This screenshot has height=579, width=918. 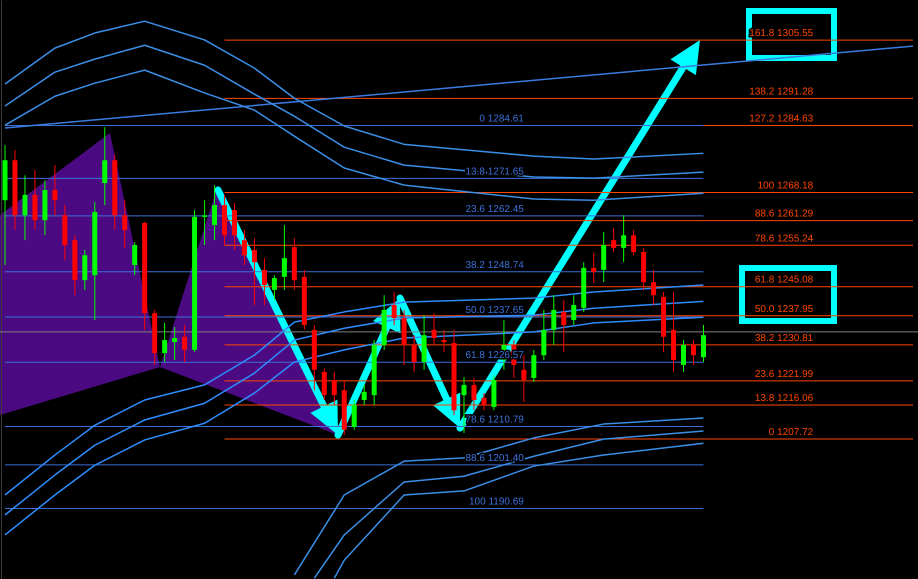 I want to click on ref-line-label: 61.8 1245.08, so click(x=784, y=280).